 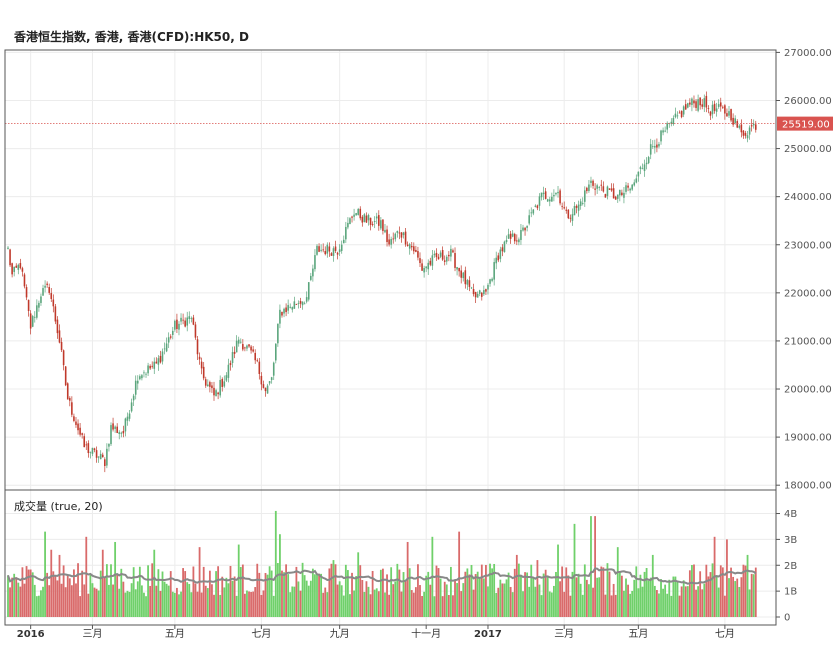 What do you see at coordinates (92, 634) in the screenshot?
I see `x-tick-label: 三月` at bounding box center [92, 634].